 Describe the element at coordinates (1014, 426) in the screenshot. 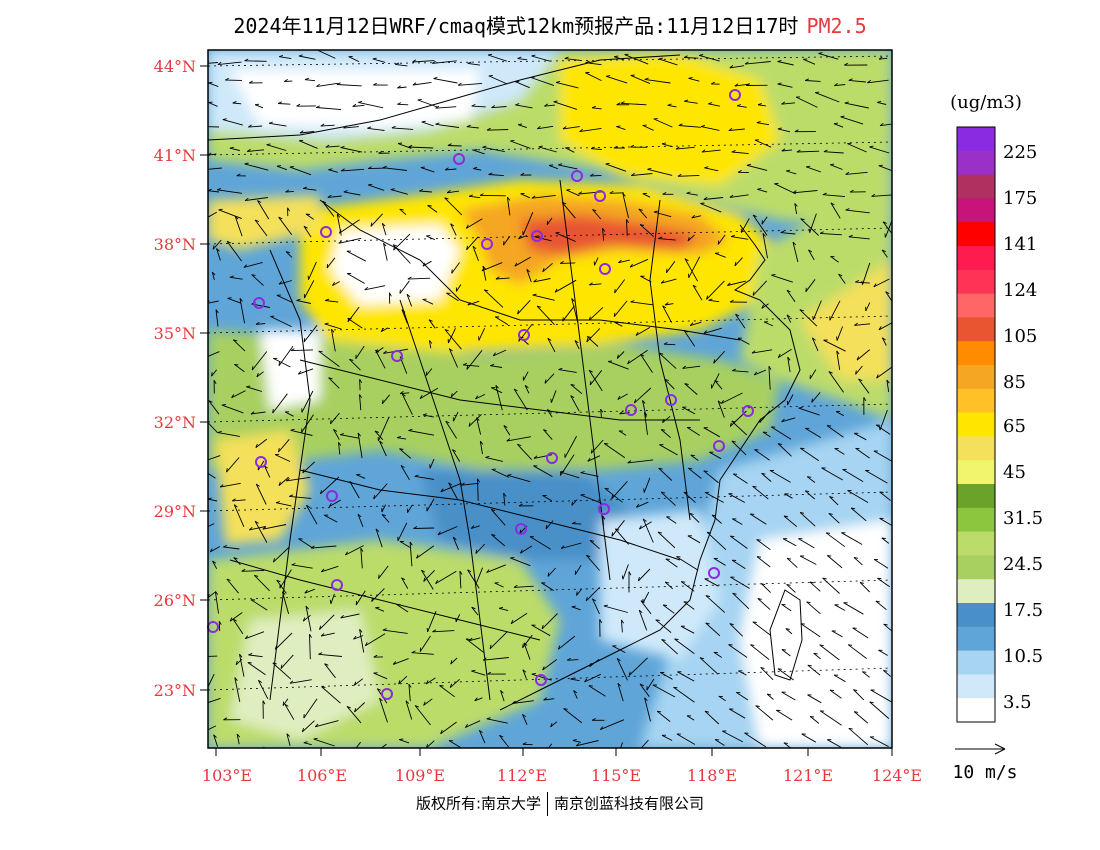

I see `legend-label: 65` at that location.